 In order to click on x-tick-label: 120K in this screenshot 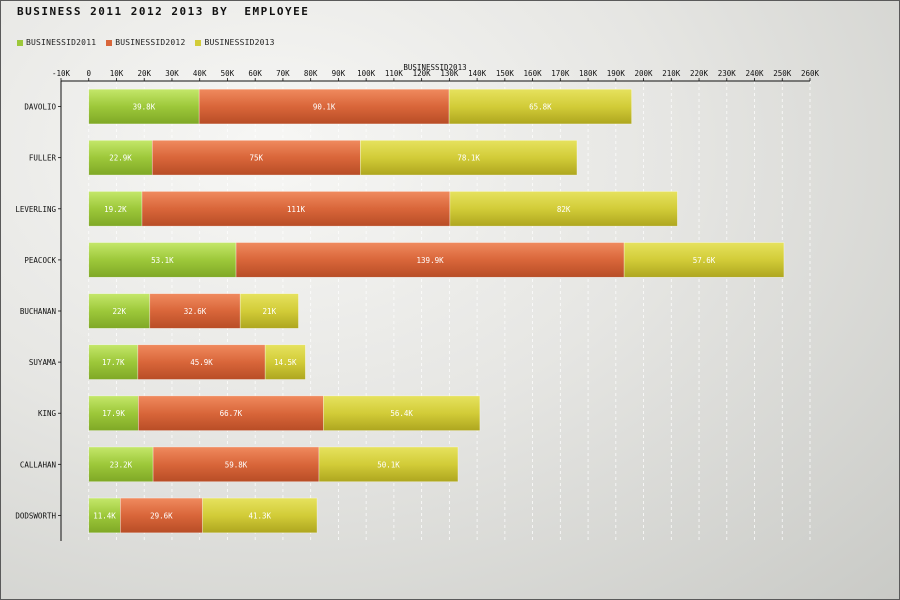, I will do `click(422, 73)`.